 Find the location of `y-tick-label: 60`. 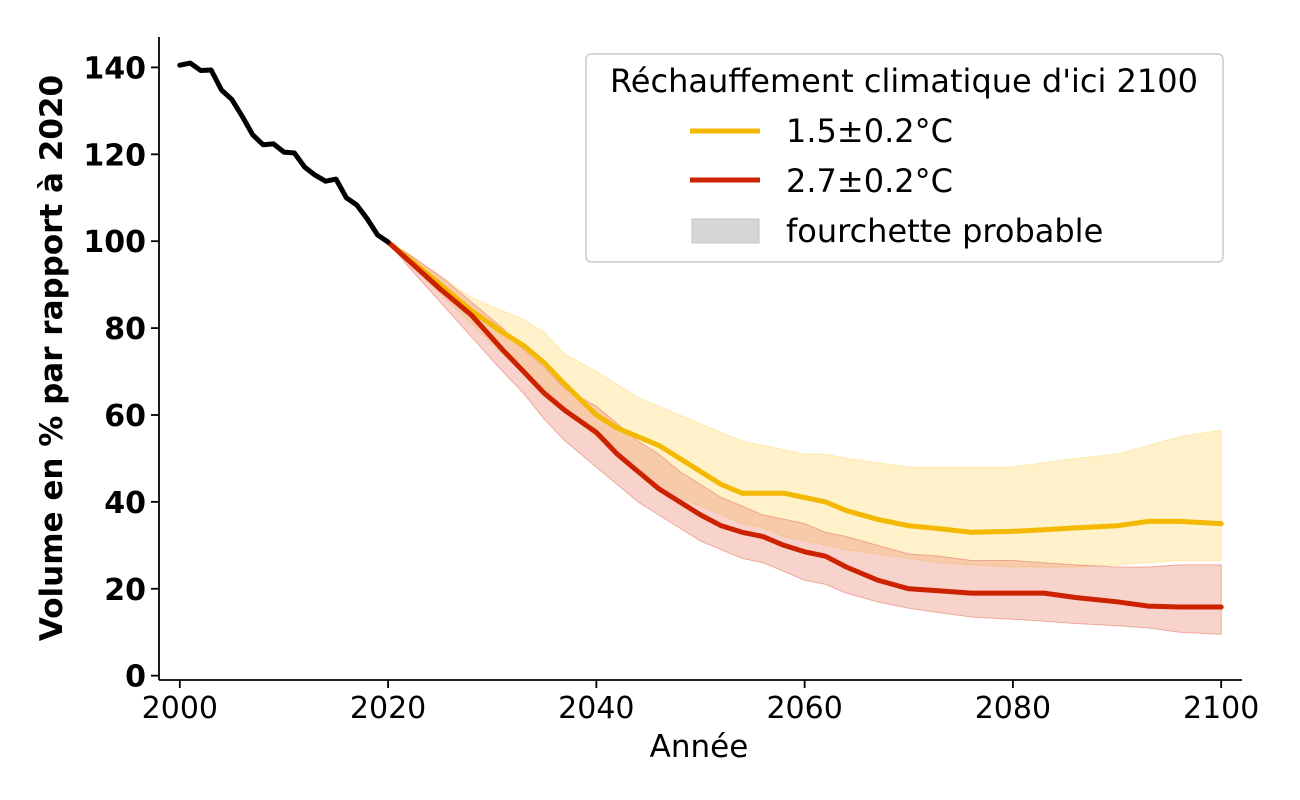

y-tick-label: 60 is located at coordinates (125, 416).